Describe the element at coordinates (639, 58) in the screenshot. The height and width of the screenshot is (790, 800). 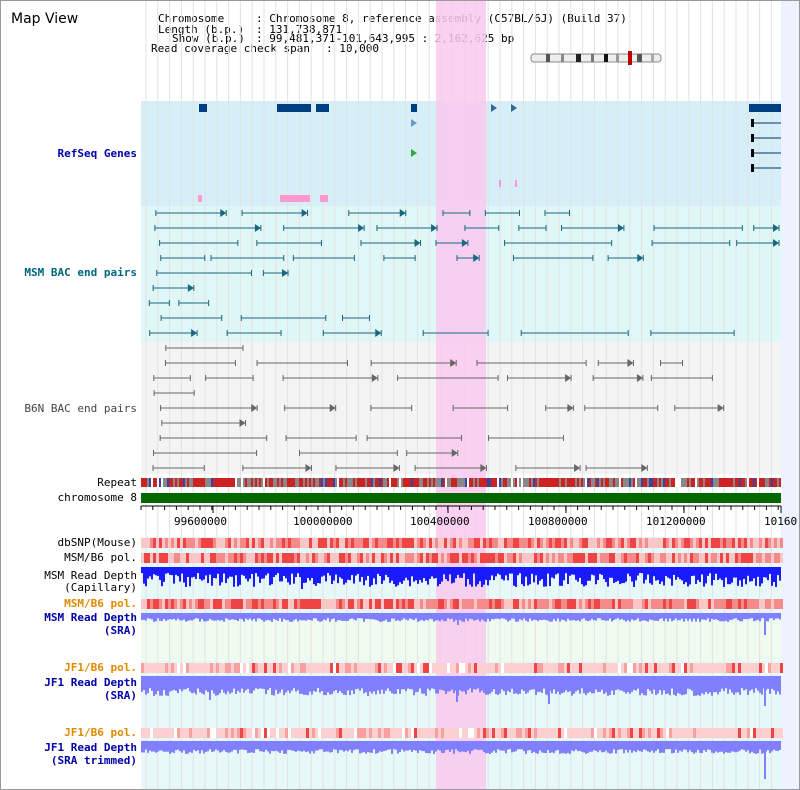
I see `ideogram-band` at that location.